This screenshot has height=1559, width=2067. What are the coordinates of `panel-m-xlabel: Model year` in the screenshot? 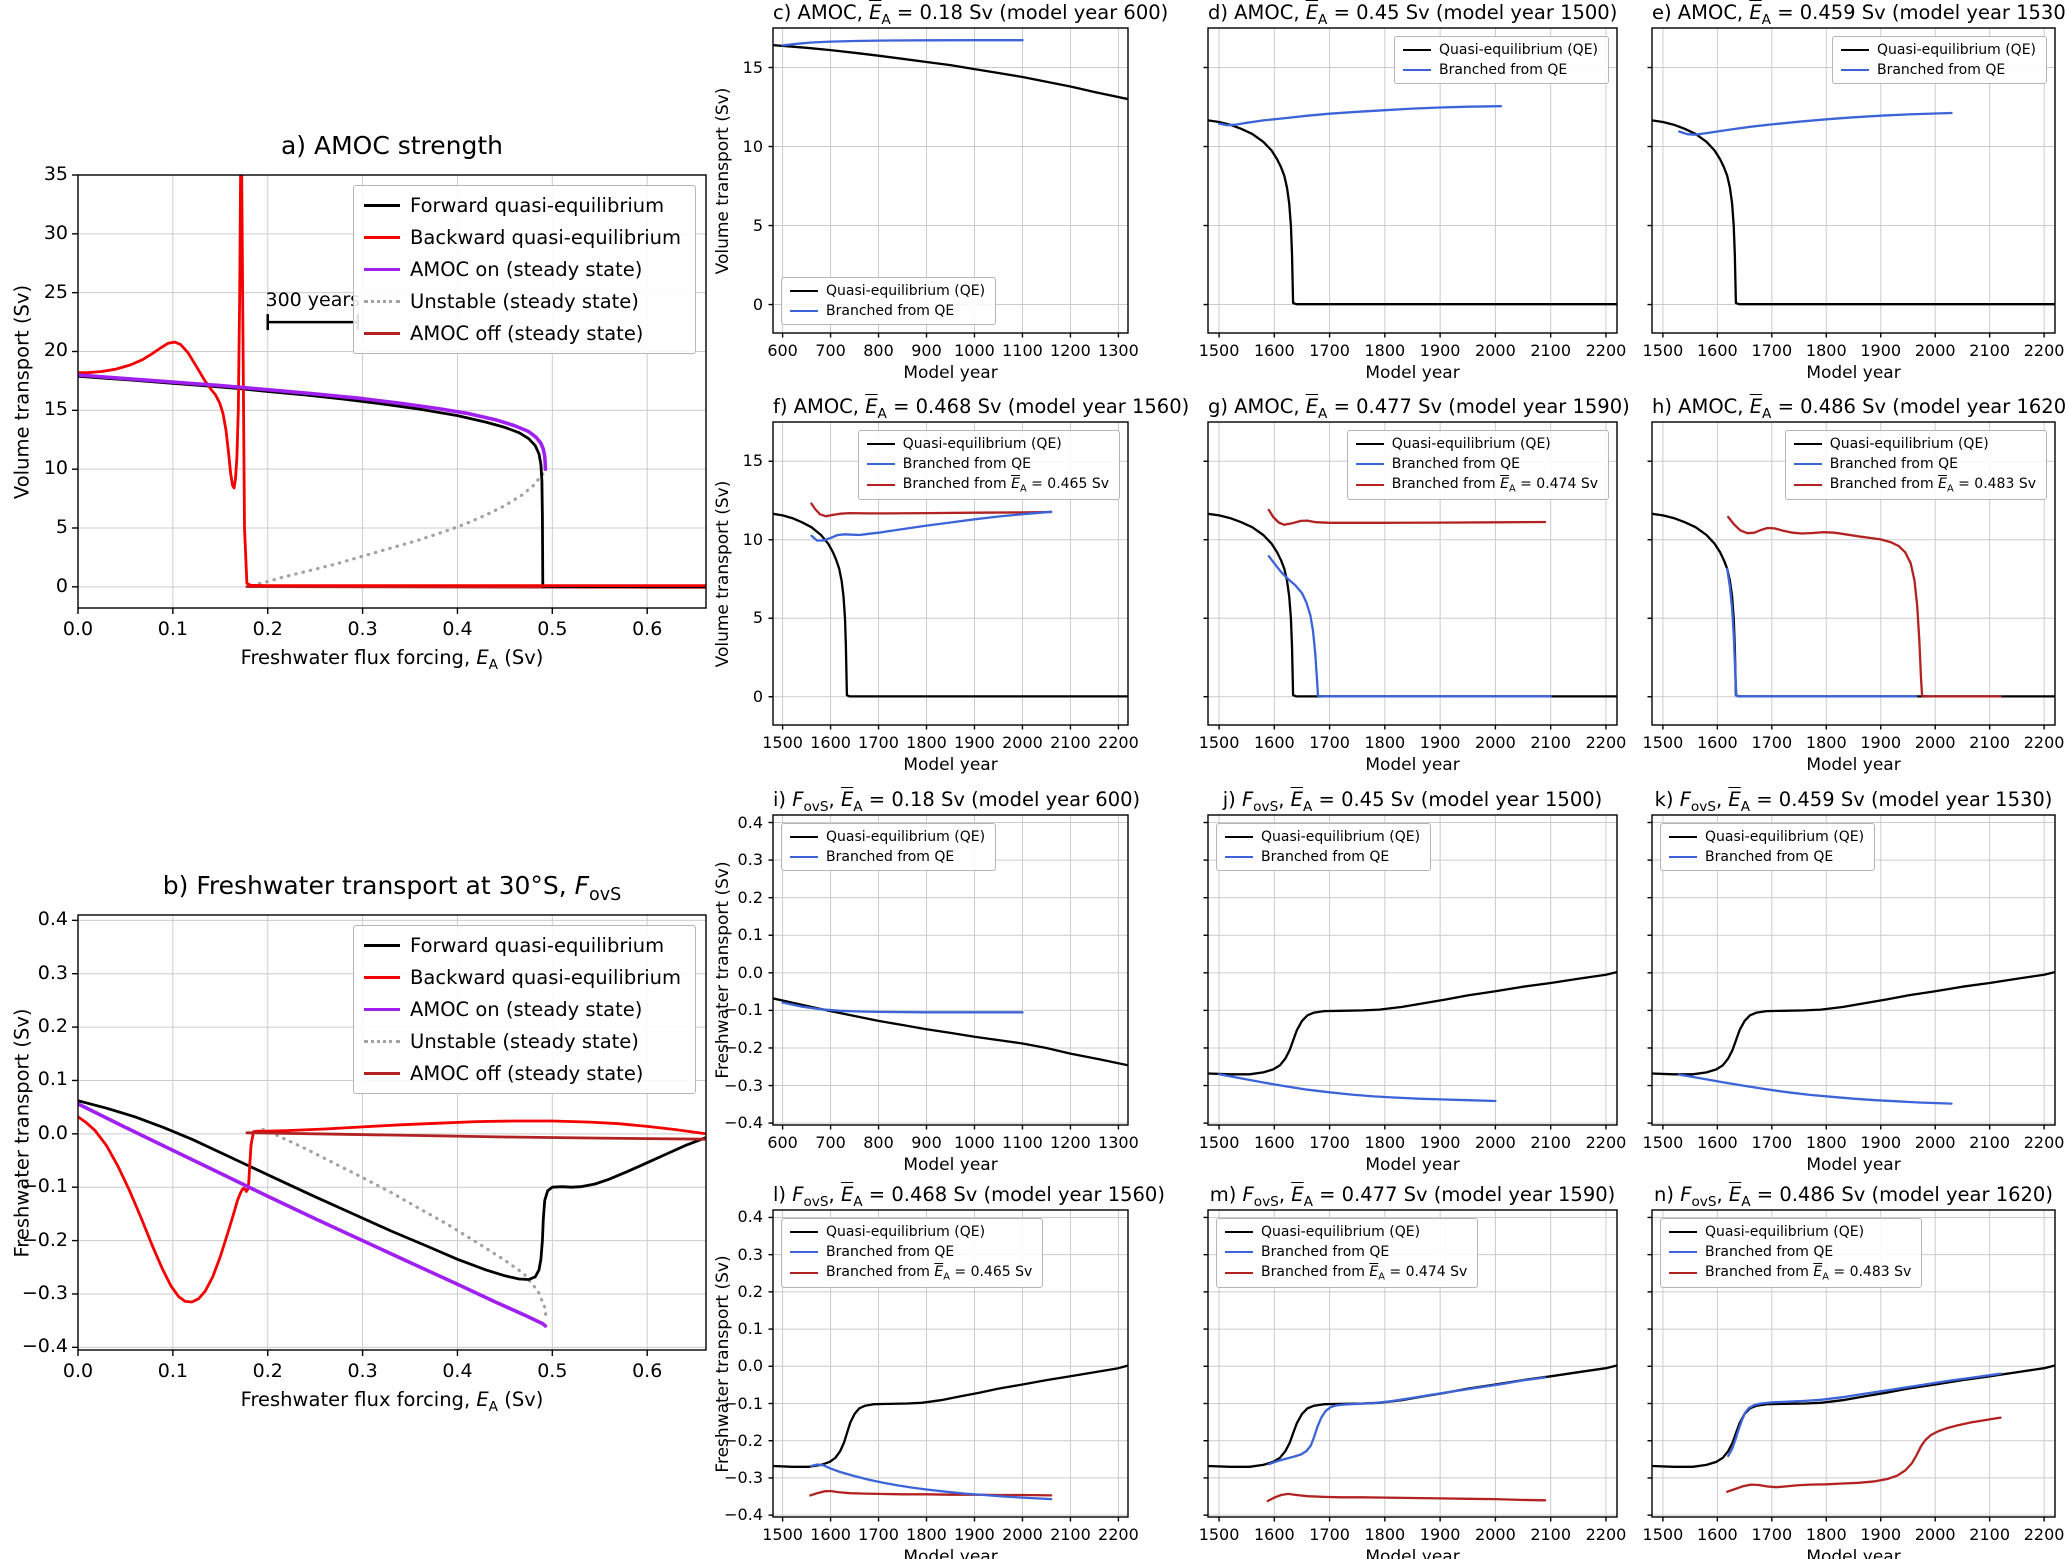 It's located at (1412, 1553).